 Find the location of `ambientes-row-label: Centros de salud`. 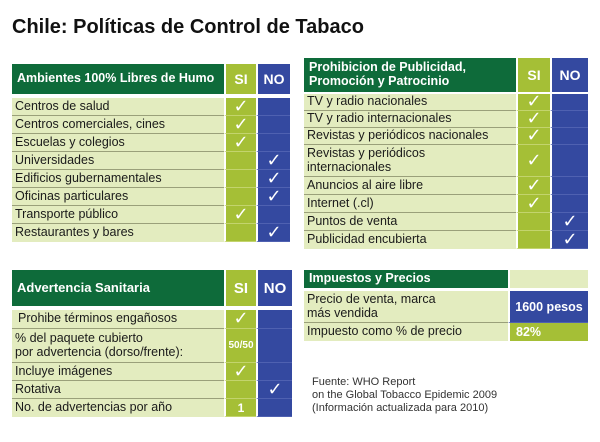

ambientes-row-label: Centros de salud is located at coordinates (118, 107).